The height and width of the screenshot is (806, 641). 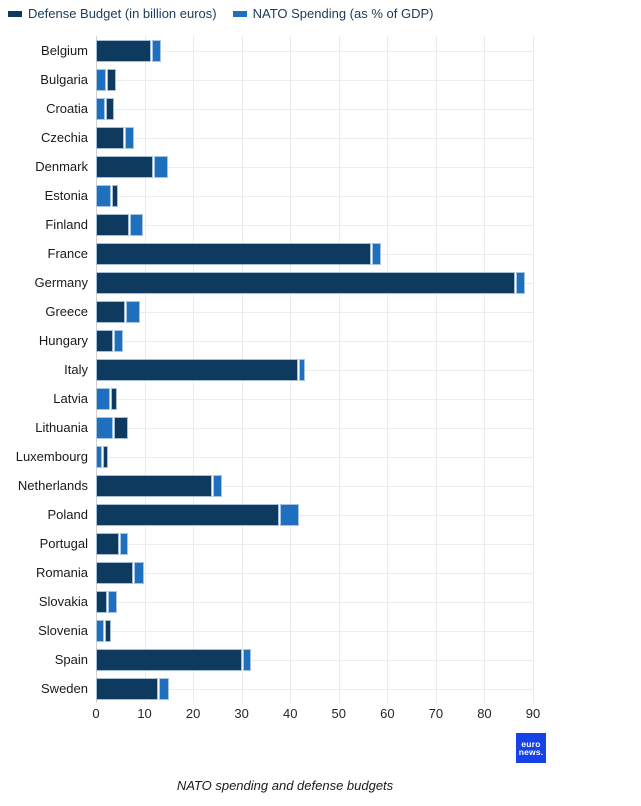 I want to click on nato-bar-segment-hungary, so click(x=118, y=340).